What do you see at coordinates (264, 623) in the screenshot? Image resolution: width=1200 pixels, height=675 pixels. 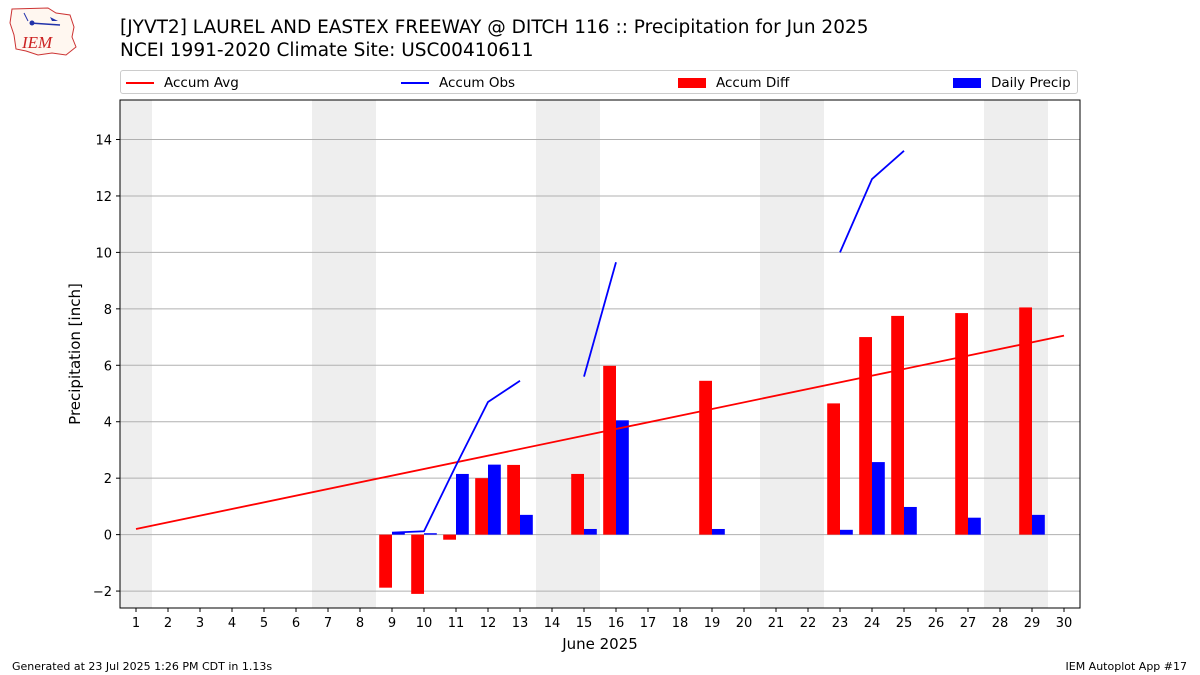 I see `x-tick-label: 5` at bounding box center [264, 623].